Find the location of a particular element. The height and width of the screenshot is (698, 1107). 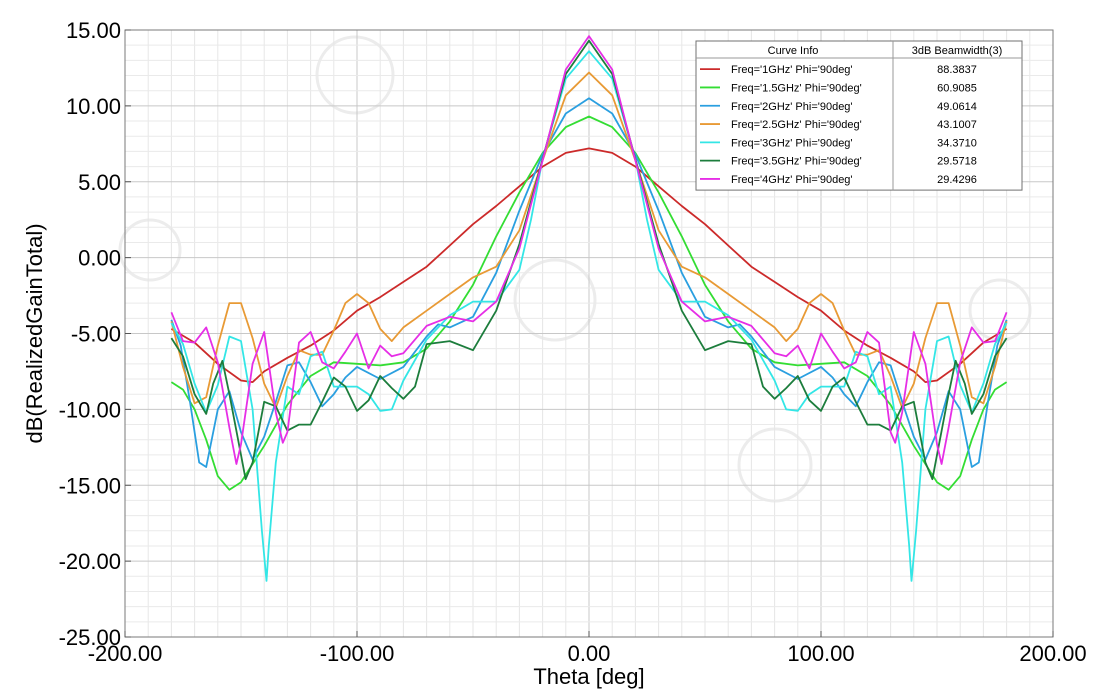

y-tick-label: 5.00 is located at coordinates (99, 182).